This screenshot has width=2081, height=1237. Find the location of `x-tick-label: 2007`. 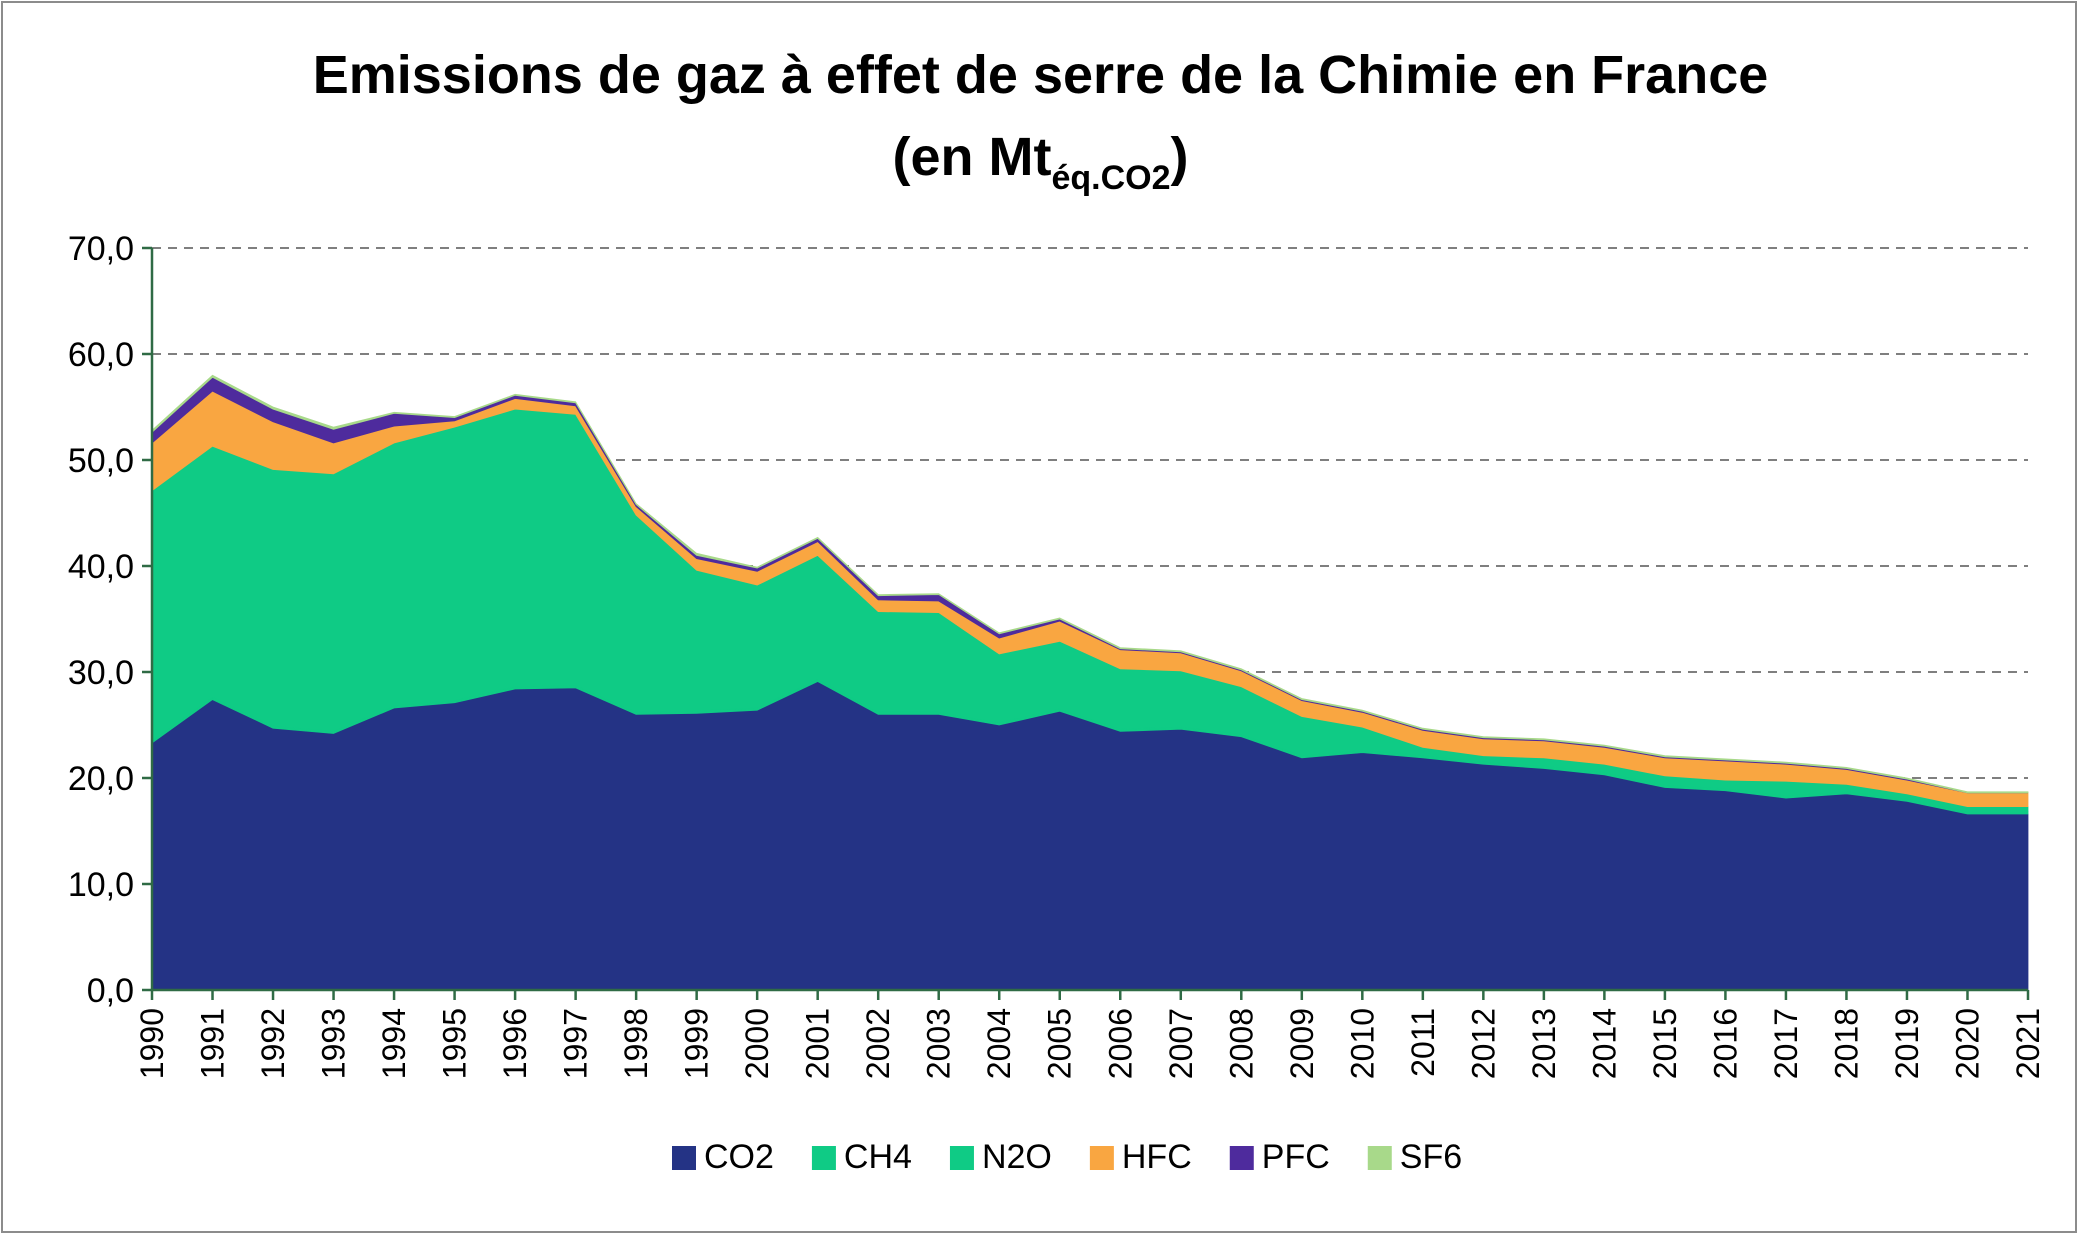

x-tick-label: 2007 is located at coordinates (1181, 1043).